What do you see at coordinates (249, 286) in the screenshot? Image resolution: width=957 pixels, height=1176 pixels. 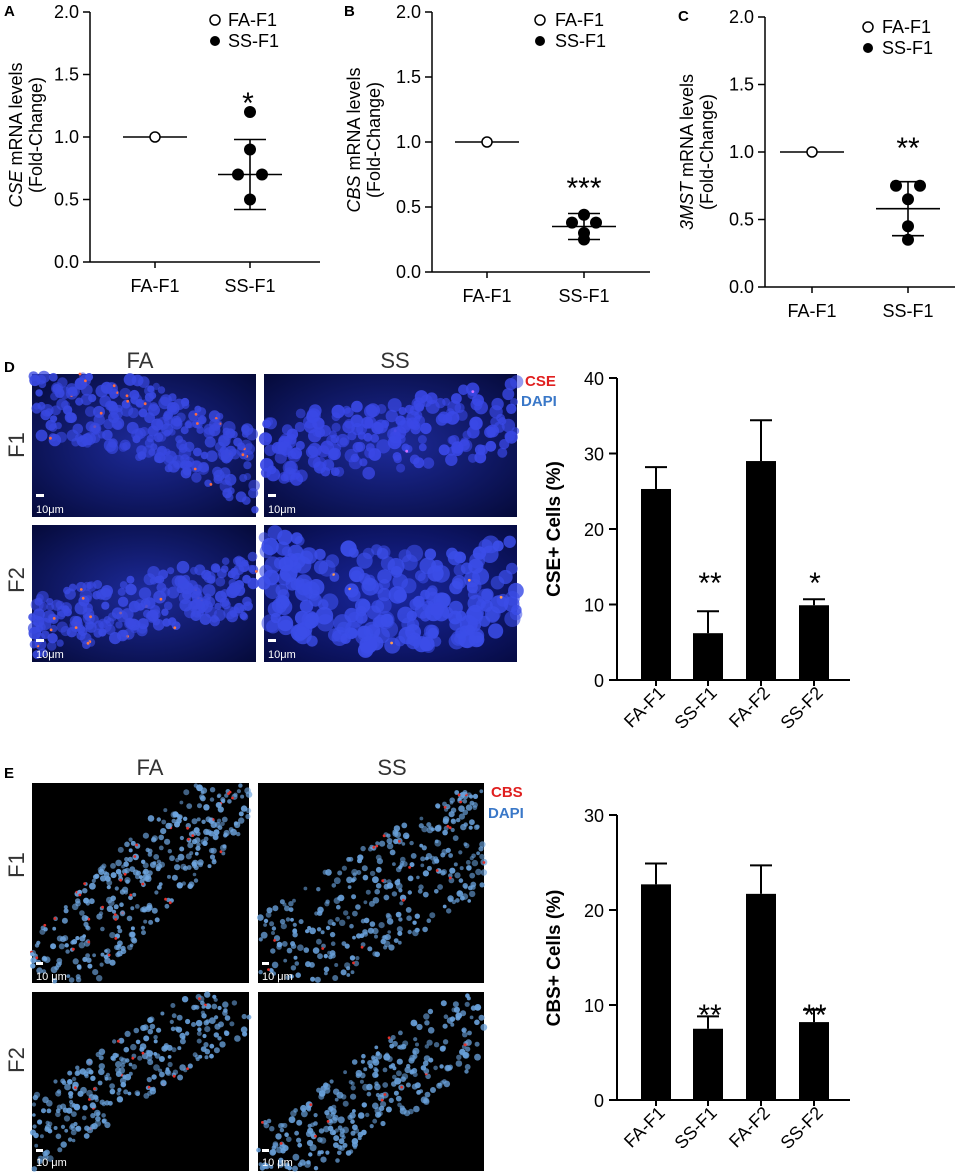 I see `chart-a-xtick-label: SS-F1` at bounding box center [249, 286].